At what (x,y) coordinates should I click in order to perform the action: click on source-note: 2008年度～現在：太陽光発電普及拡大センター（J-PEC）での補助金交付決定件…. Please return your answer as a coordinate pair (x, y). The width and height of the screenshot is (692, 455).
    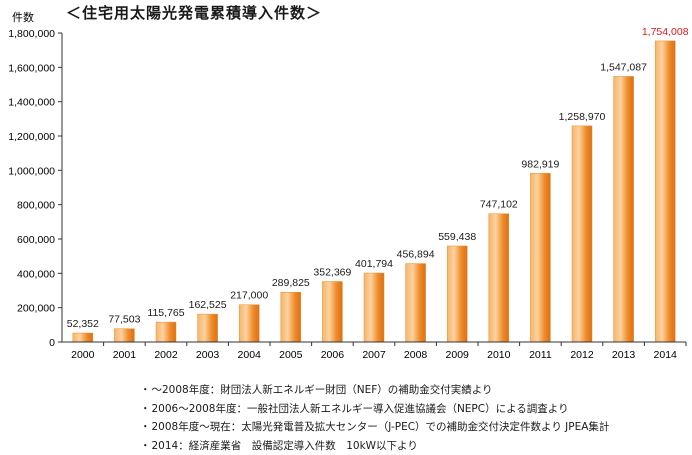
    Looking at the image, I should click on (375, 427).